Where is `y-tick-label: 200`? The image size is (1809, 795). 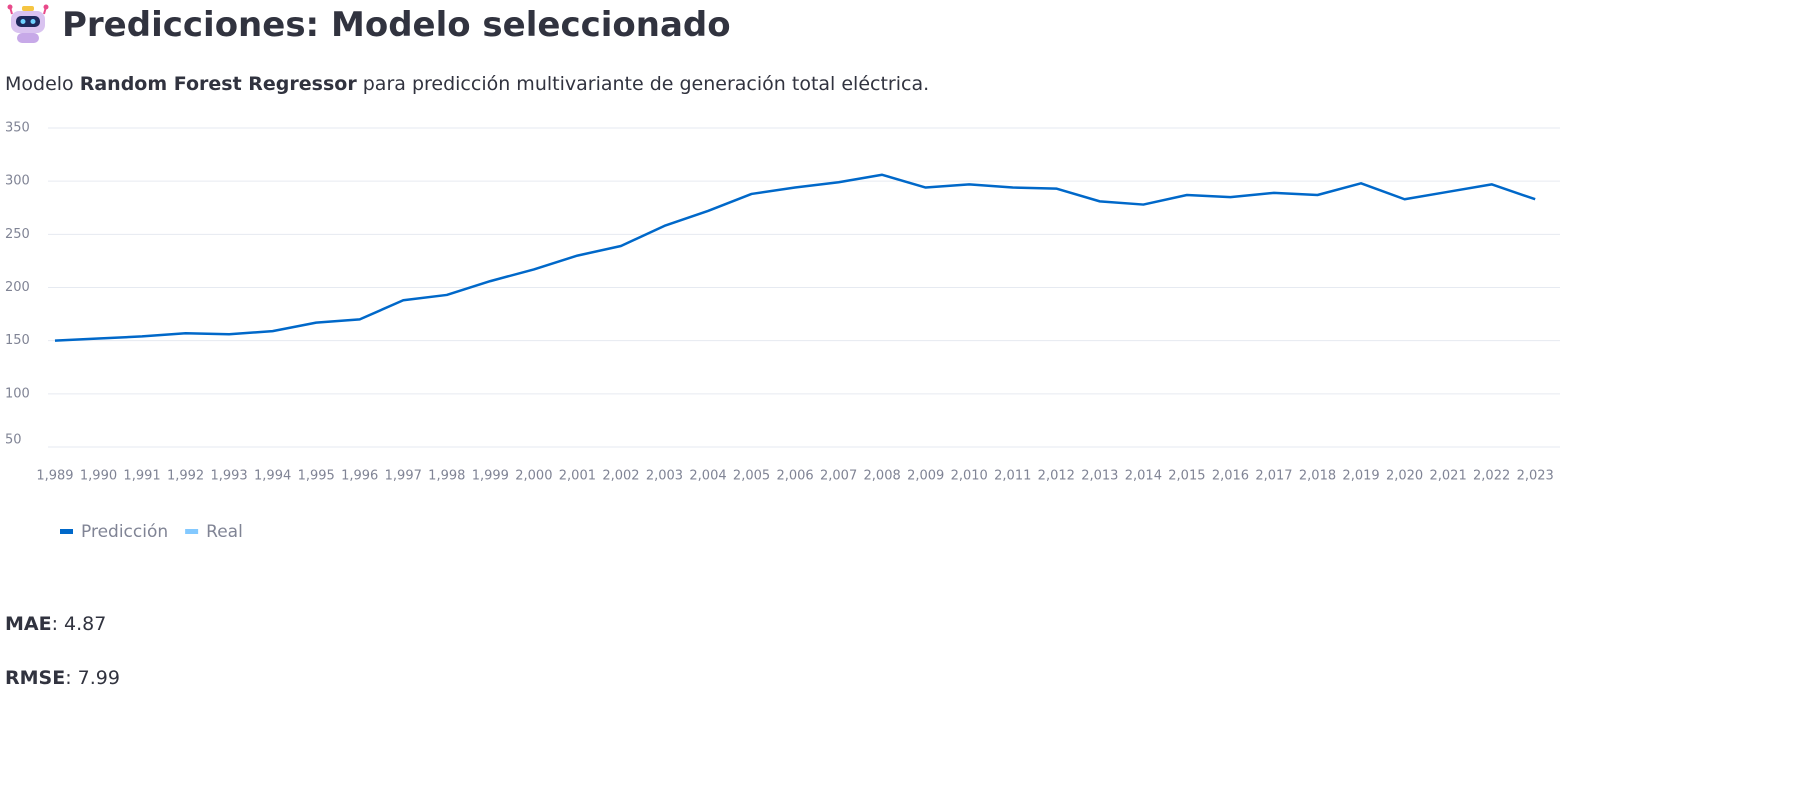
y-tick-label: 200 is located at coordinates (17, 287).